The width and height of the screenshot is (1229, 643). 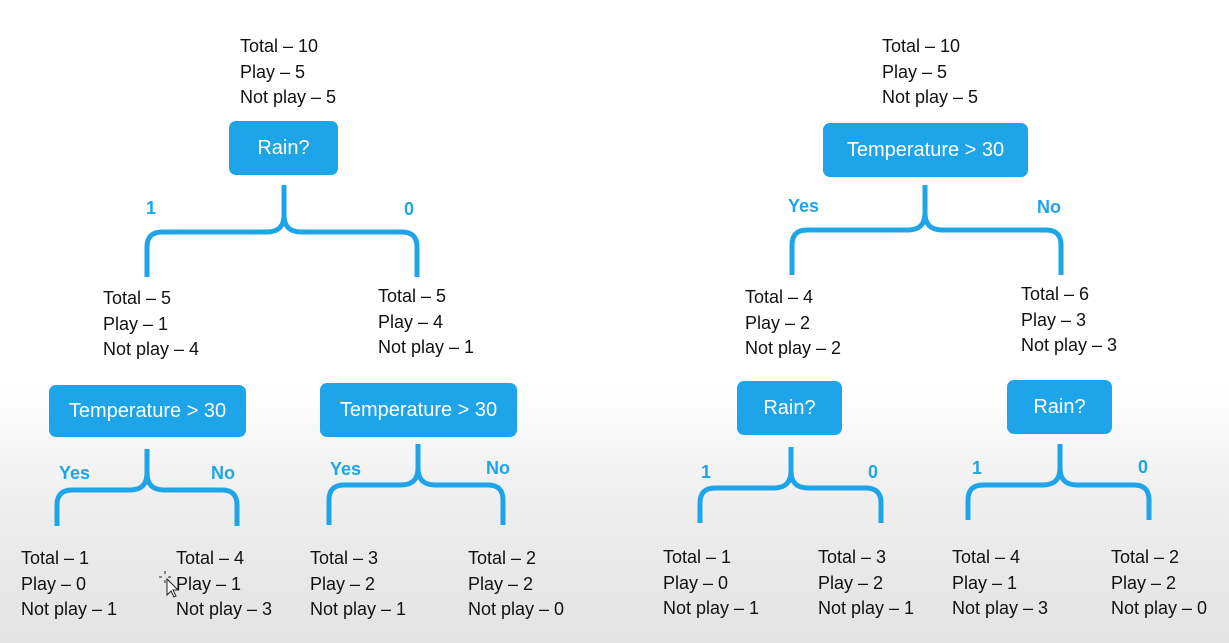 I want to click on left-child1-branch-right-label: No, so click(x=223, y=473).